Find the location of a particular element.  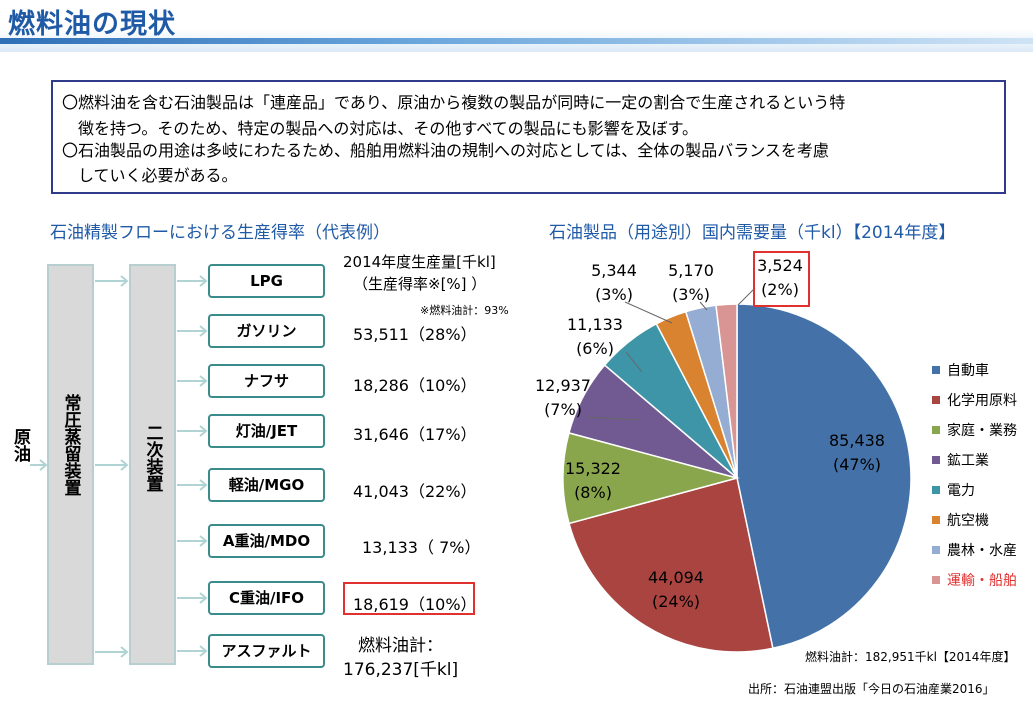

slice-percent-label: (8%) is located at coordinates (593, 492).